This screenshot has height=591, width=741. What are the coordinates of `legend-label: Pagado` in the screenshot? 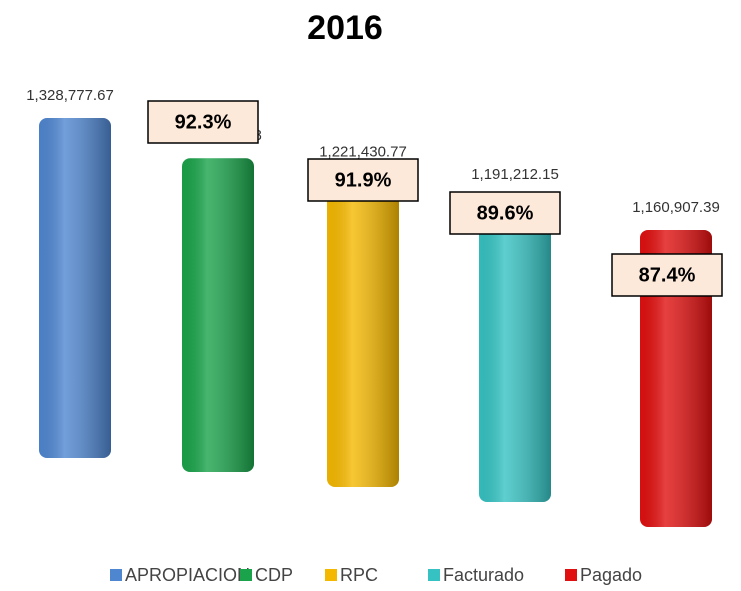 It's located at (611, 575).